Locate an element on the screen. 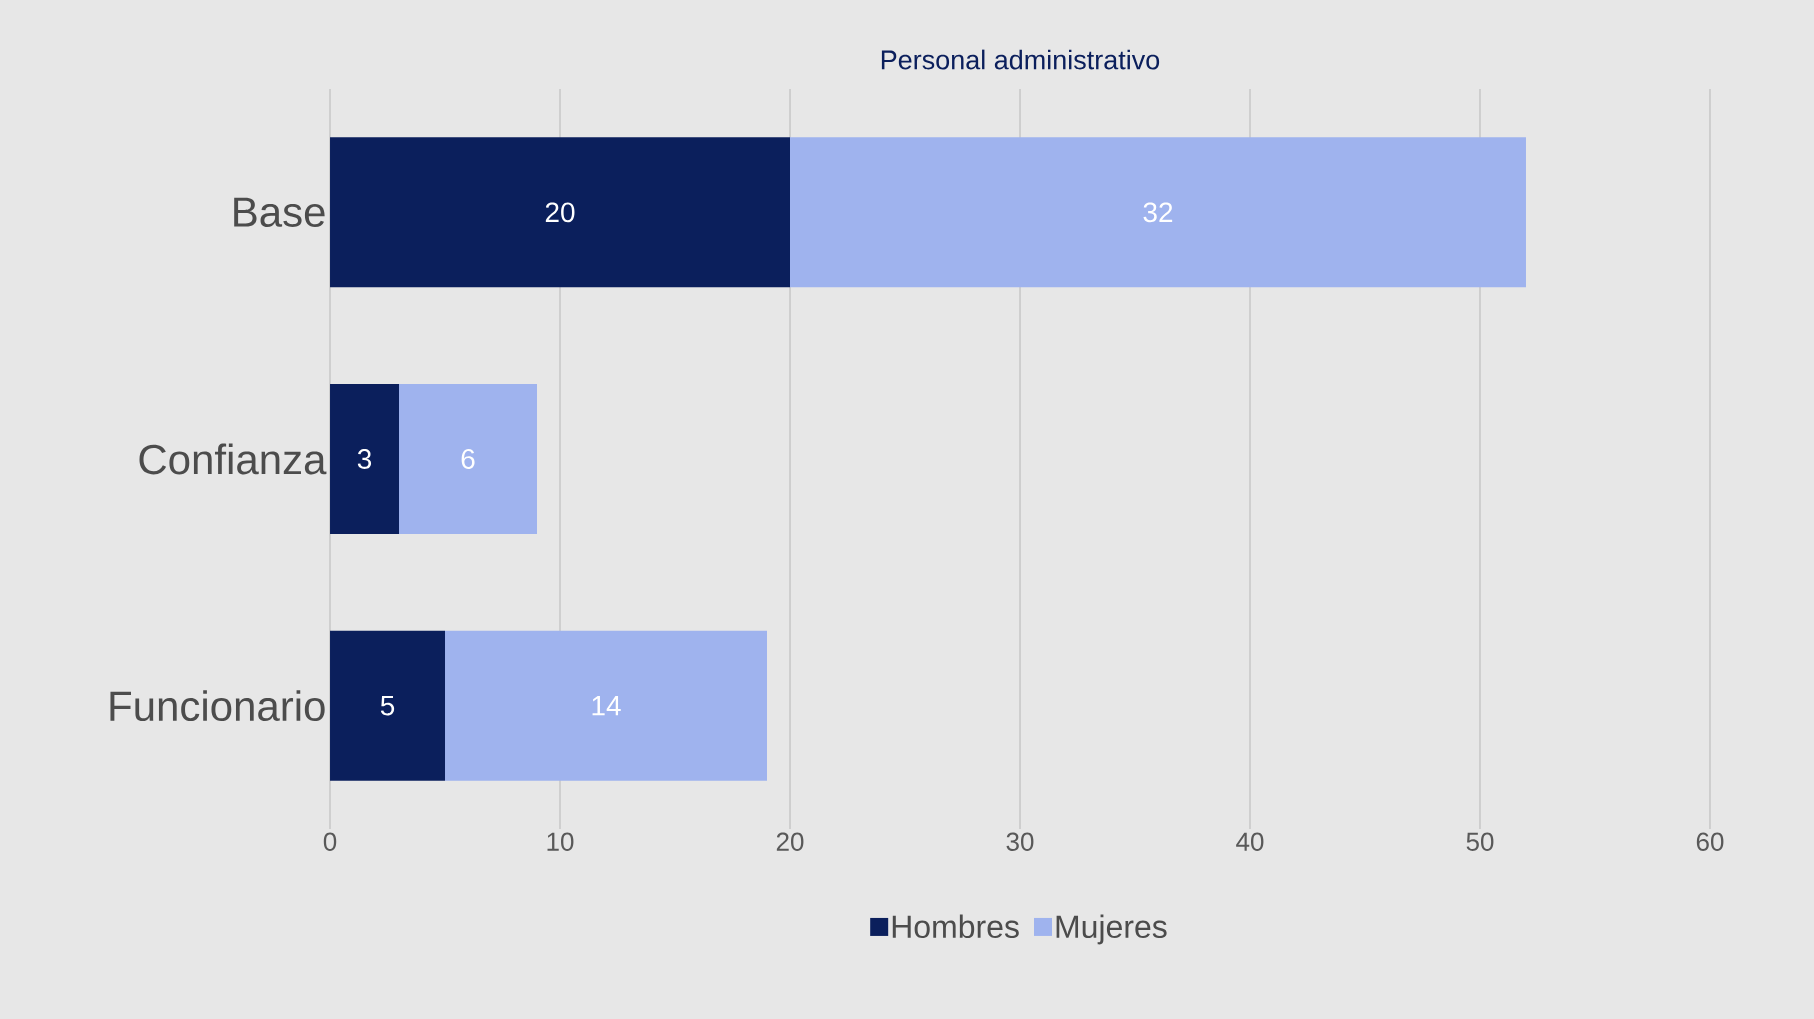 Image resolution: width=1814 pixels, height=1019 pixels. y-tick-label: Funcionario is located at coordinates (217, 706).